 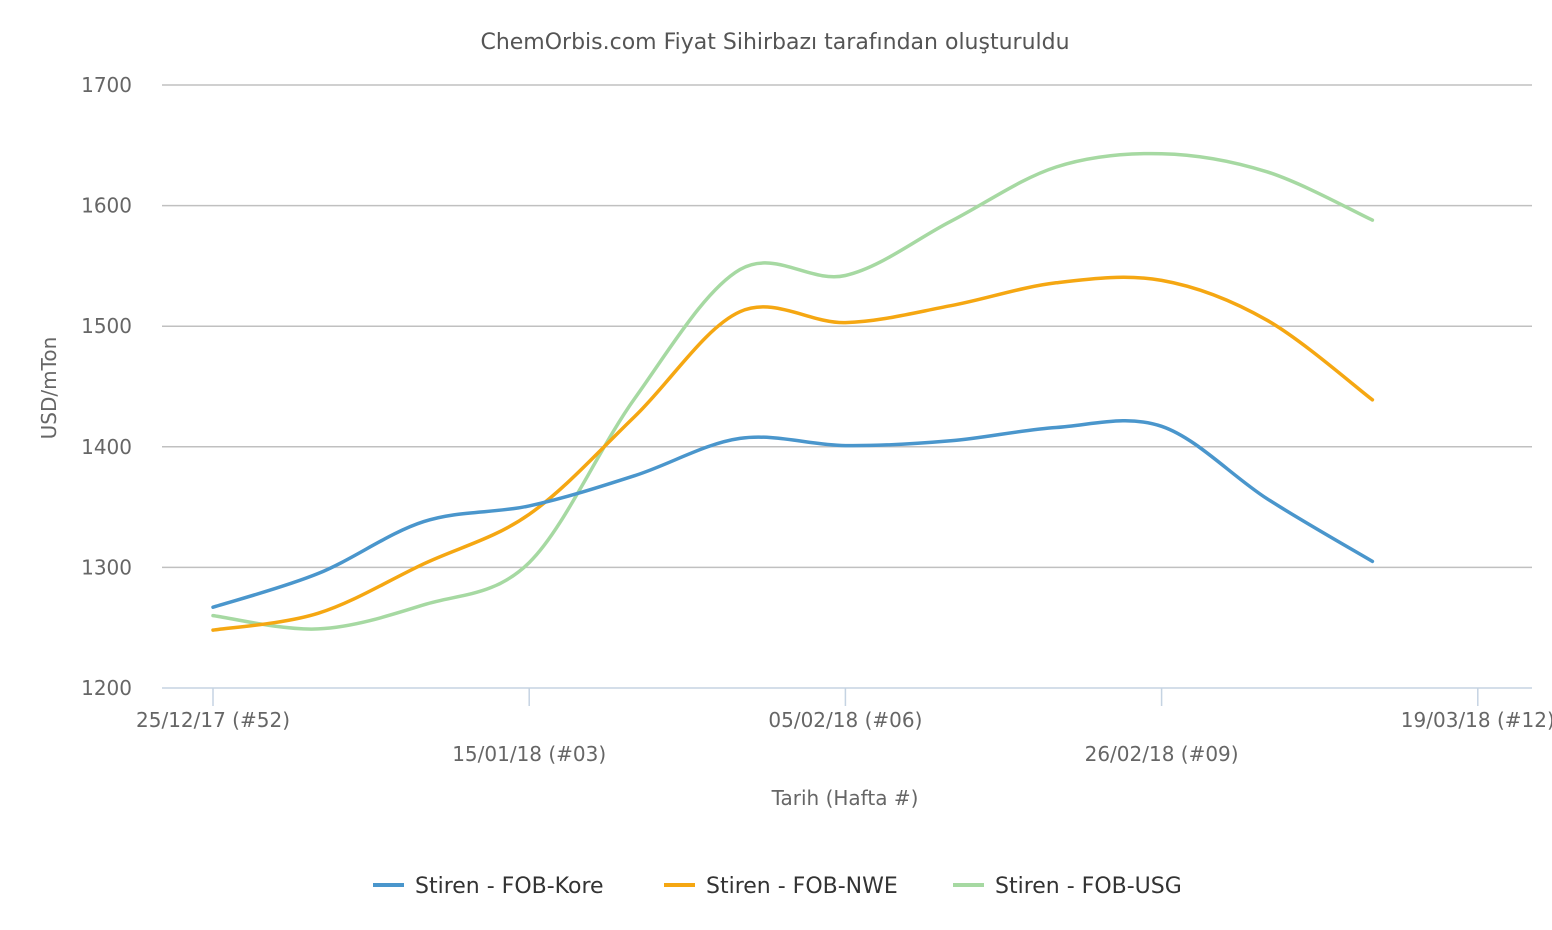 I want to click on y-axis-ticks: 1200 1300 1400 1500 1600 1700, so click(x=106, y=386).